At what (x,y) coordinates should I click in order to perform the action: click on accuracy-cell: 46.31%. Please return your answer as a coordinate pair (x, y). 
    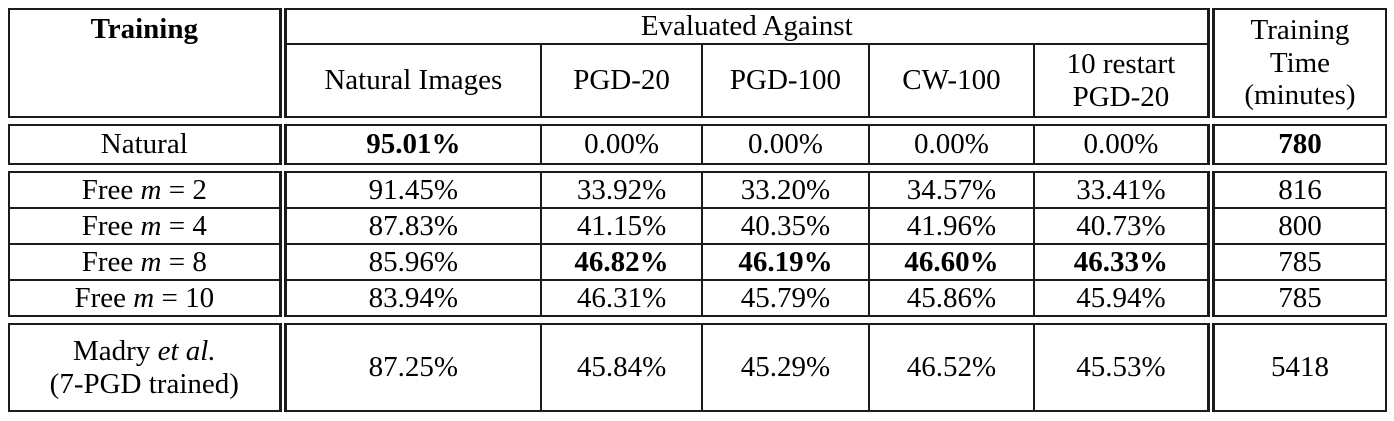
    Looking at the image, I should click on (621, 298).